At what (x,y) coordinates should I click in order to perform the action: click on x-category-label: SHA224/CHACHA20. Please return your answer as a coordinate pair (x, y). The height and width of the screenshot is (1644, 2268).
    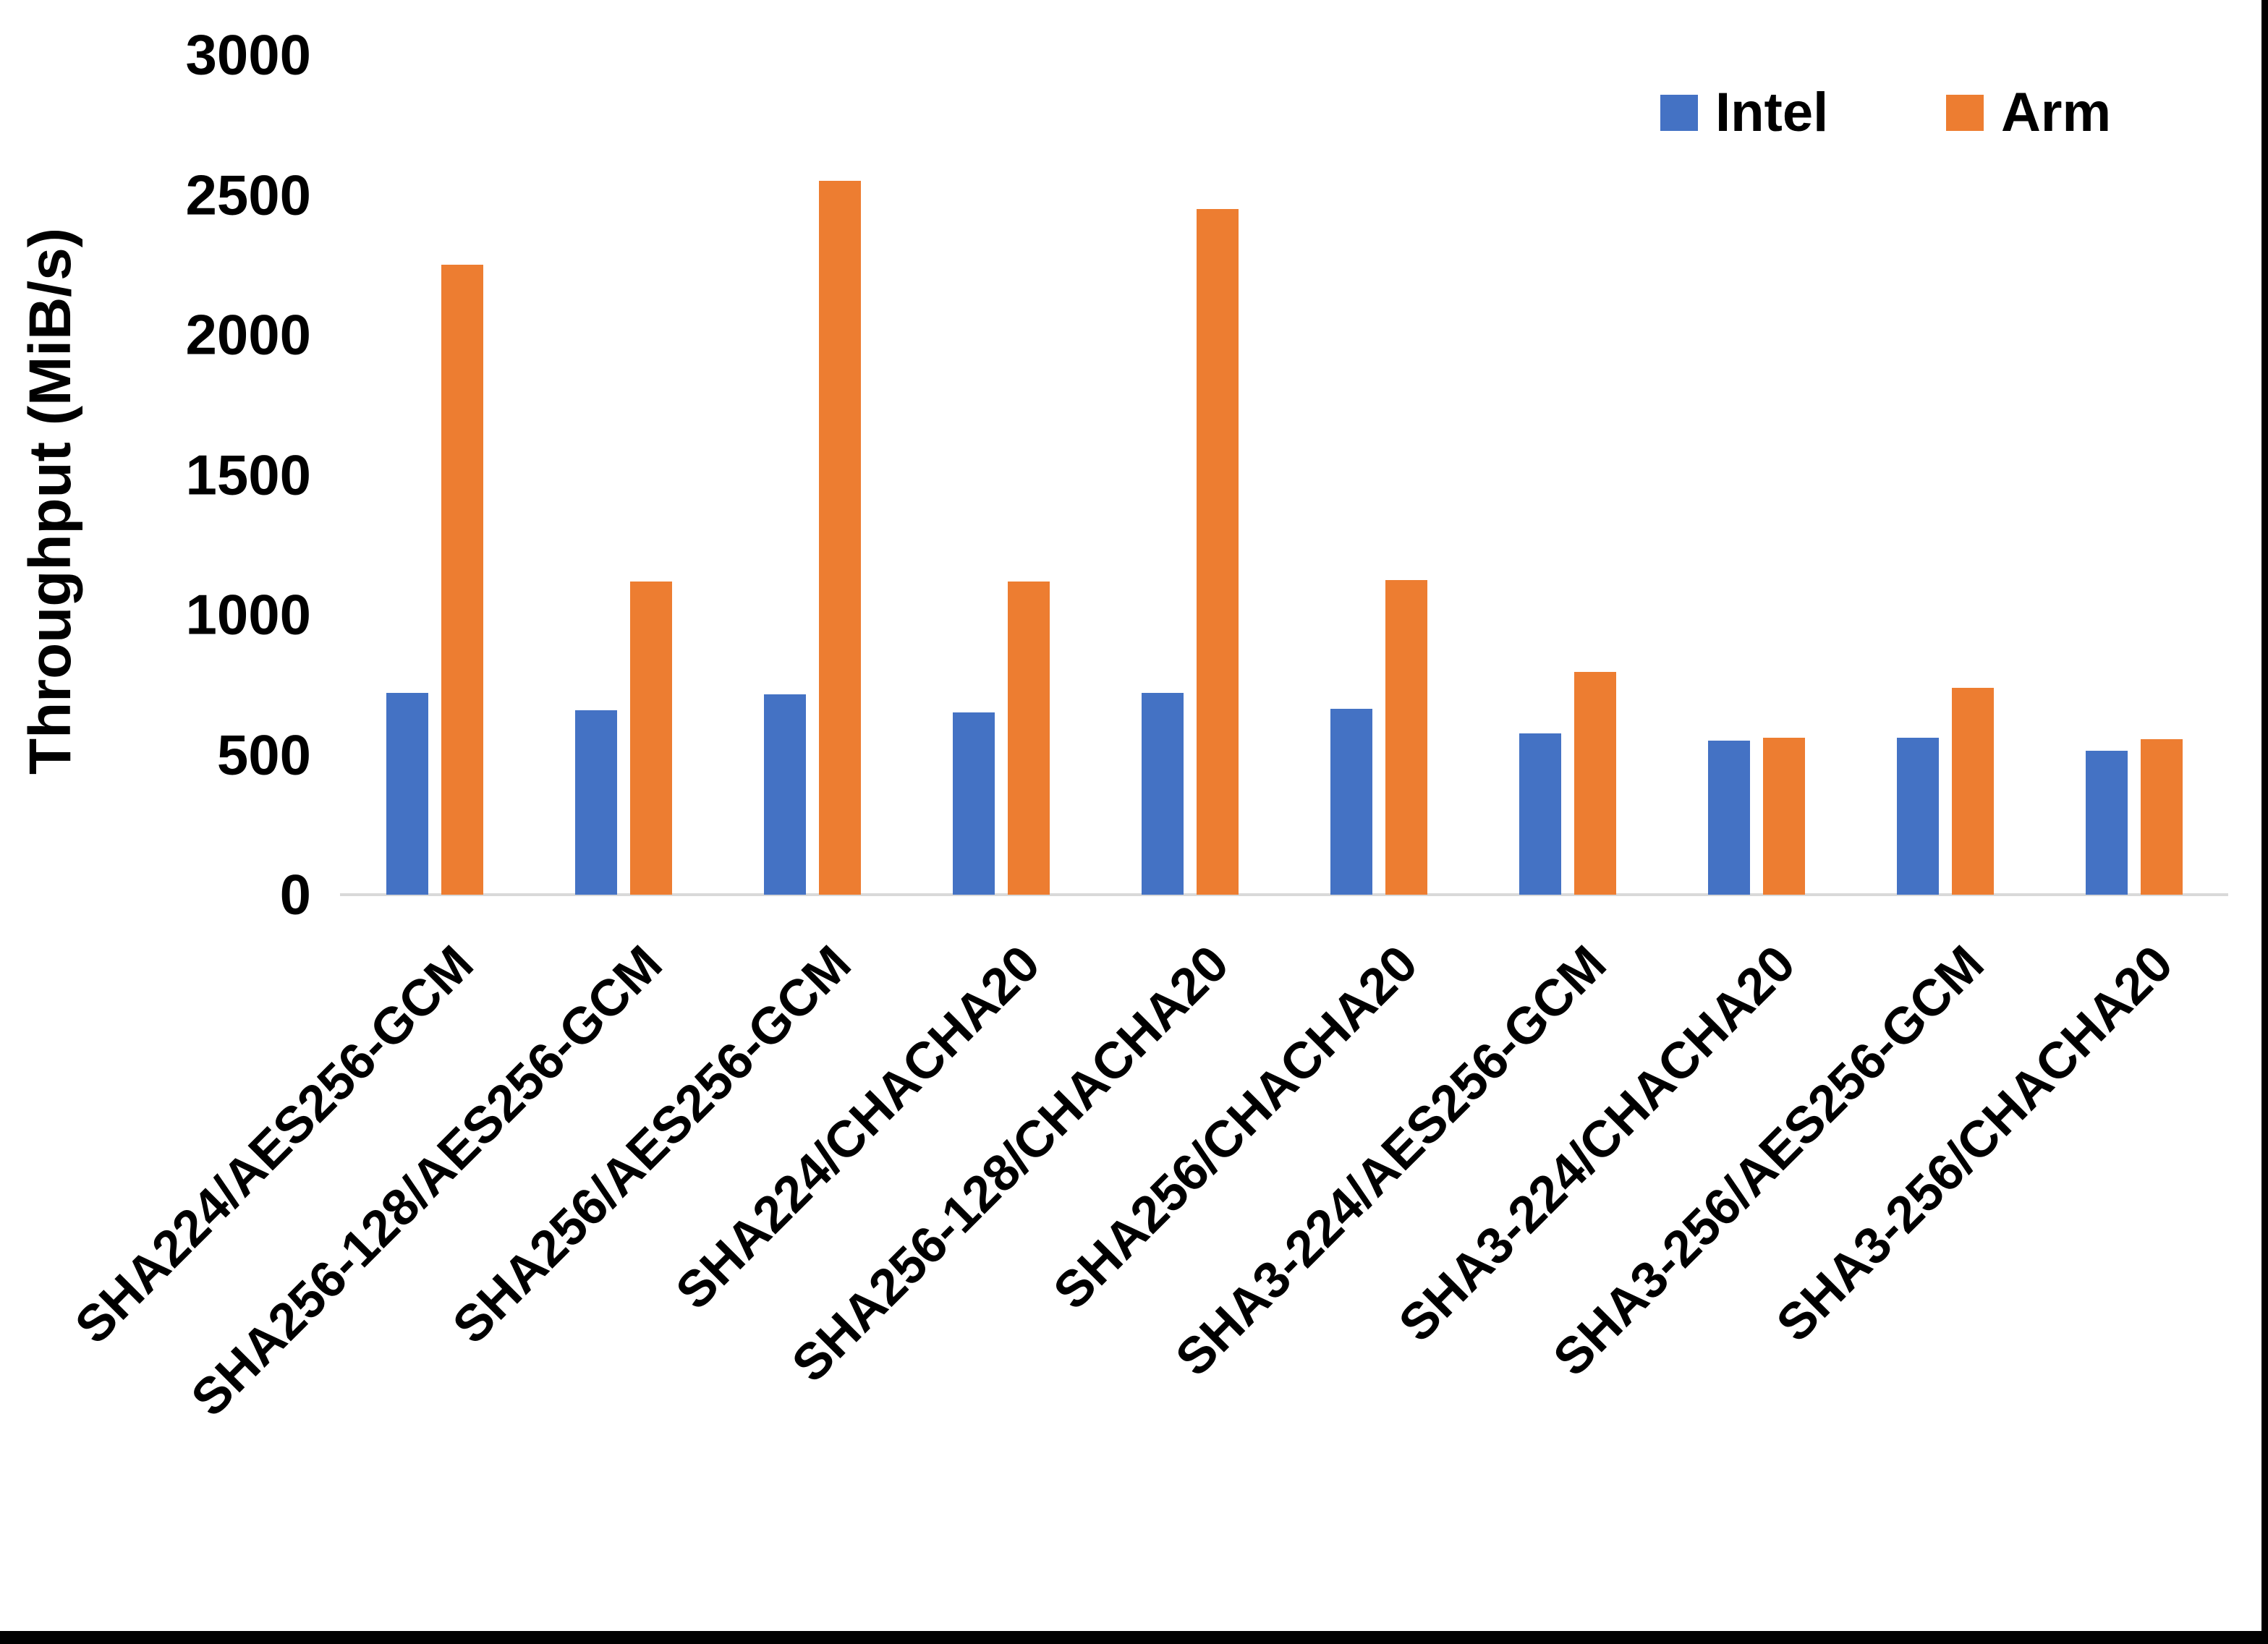
    Looking at the image, I should click on (858, 1127).